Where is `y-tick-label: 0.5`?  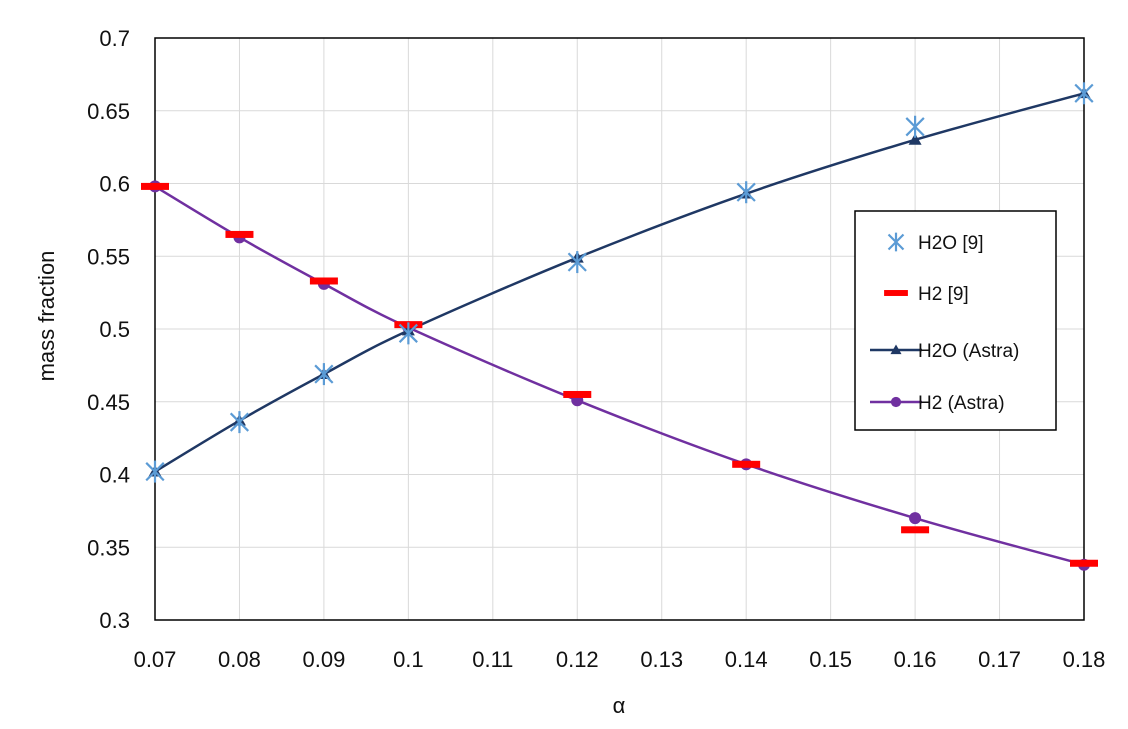 y-tick-label: 0.5 is located at coordinates (114, 329).